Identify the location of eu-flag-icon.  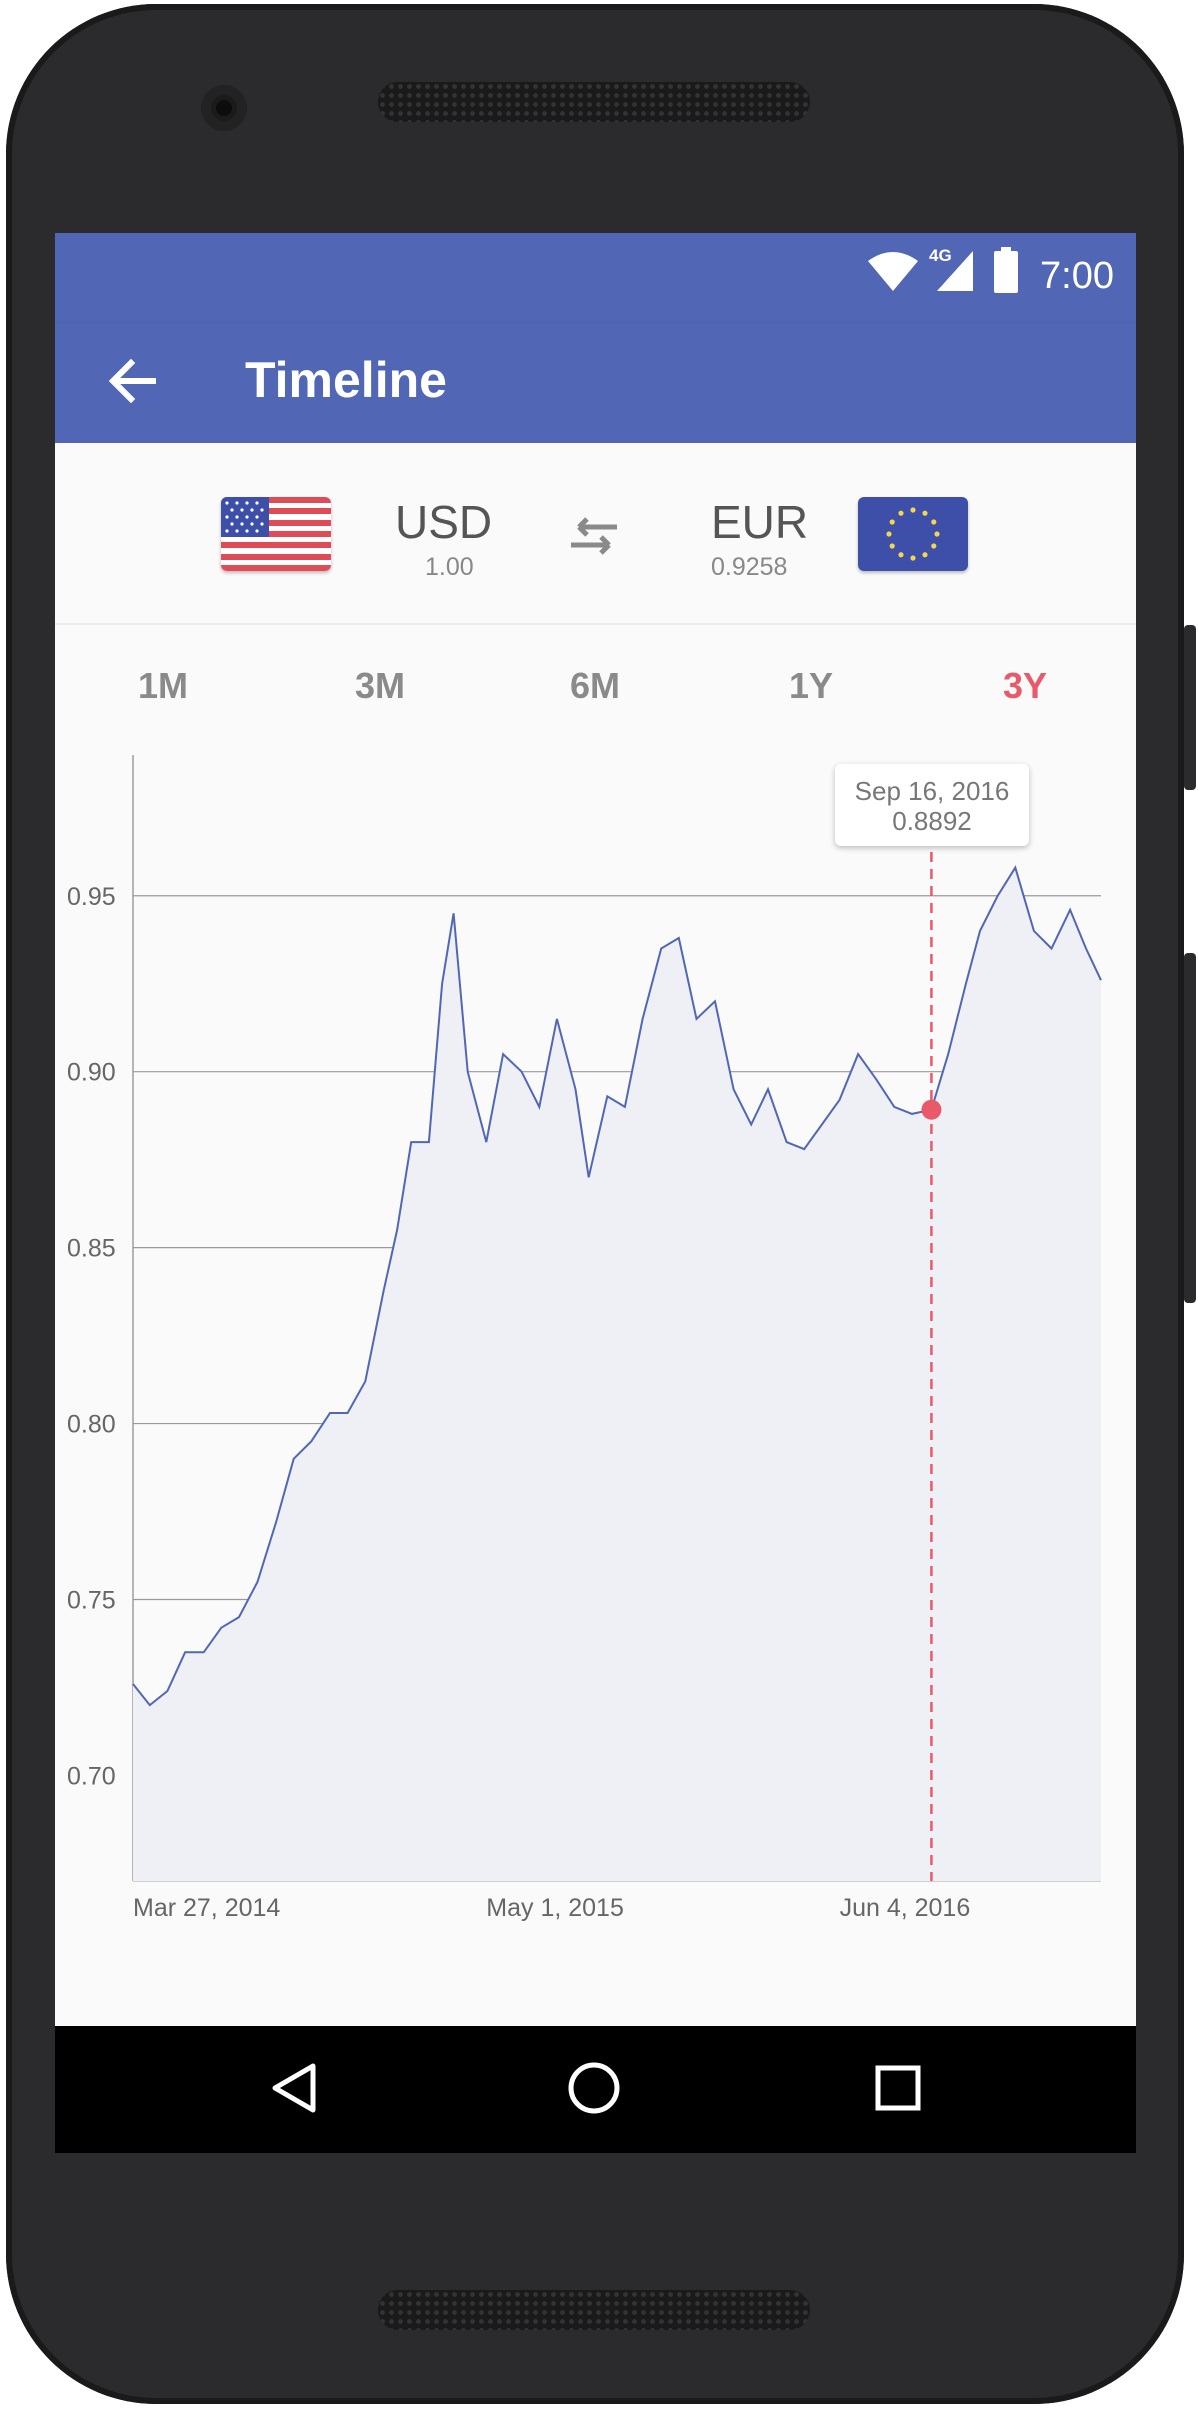
(913, 534).